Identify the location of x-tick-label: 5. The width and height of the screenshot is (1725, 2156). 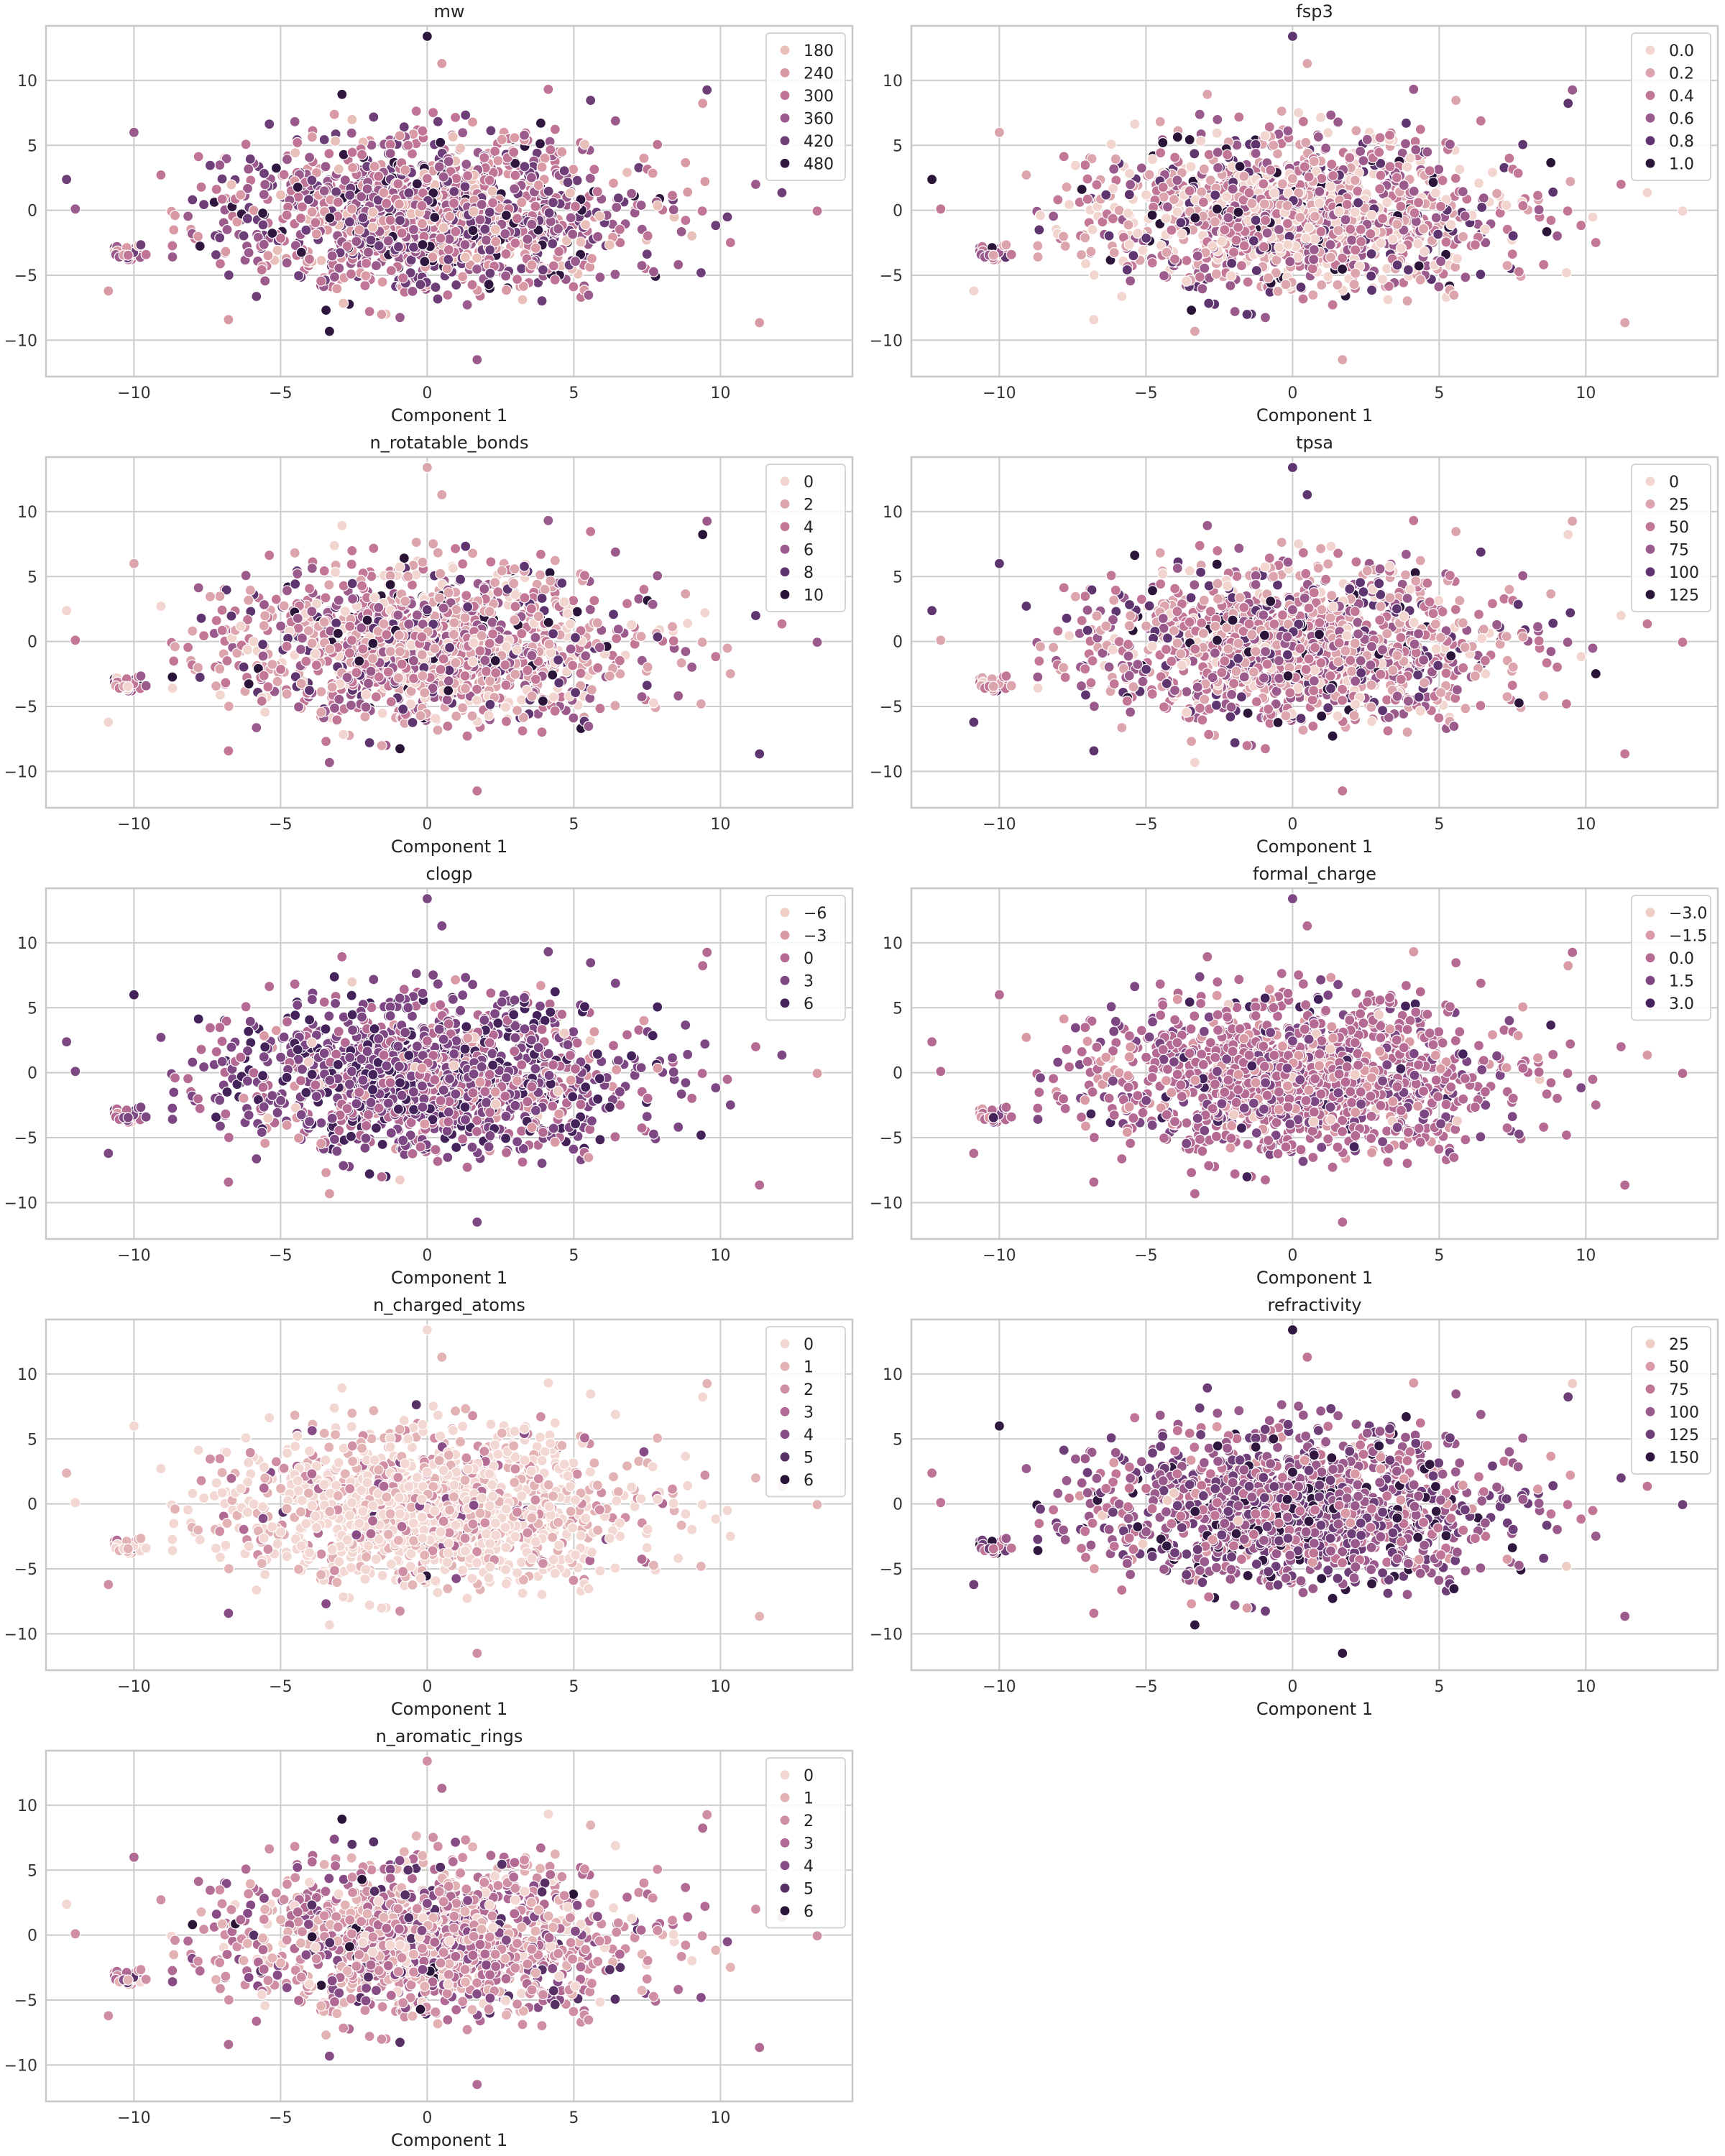
(1439, 393).